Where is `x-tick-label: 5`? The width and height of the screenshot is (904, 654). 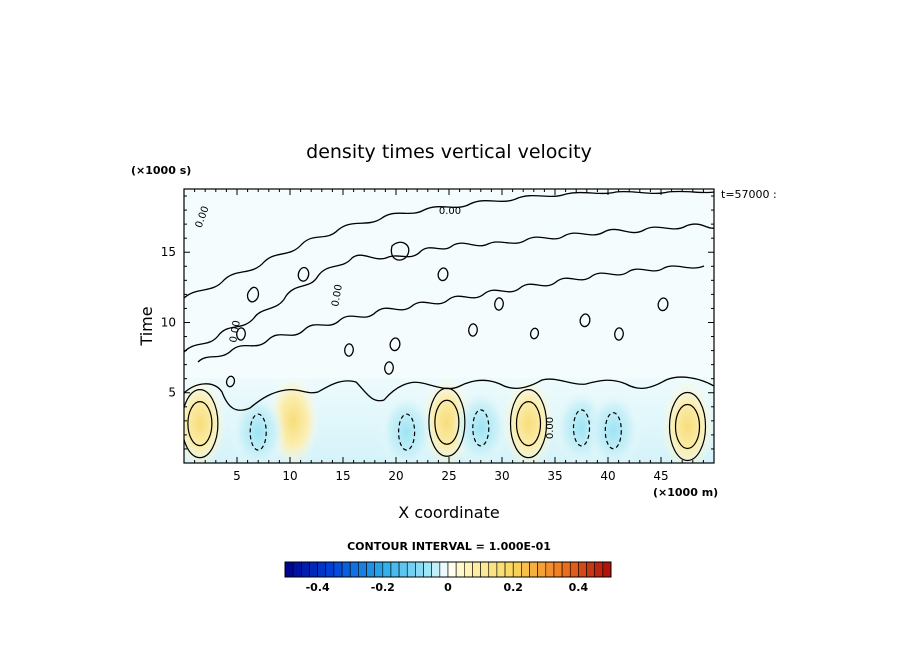 x-tick-label: 5 is located at coordinates (237, 476).